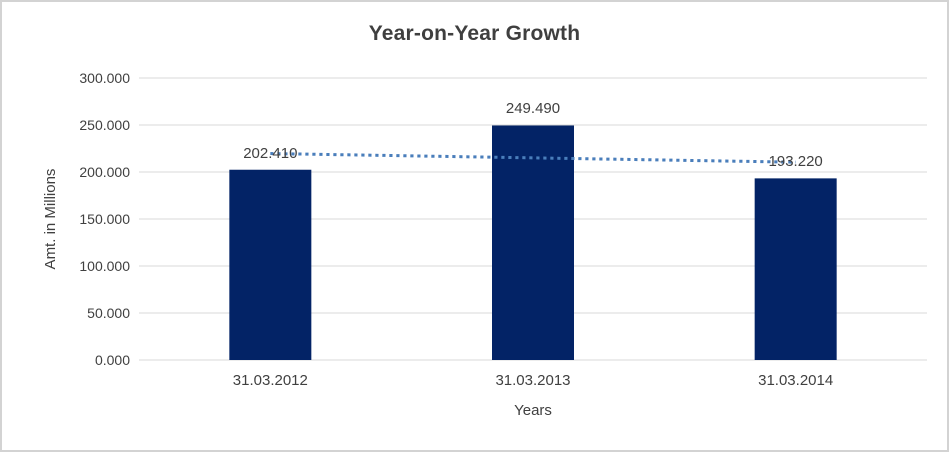  What do you see at coordinates (108, 313) in the screenshot?
I see `y-tick-label: 50.000` at bounding box center [108, 313].